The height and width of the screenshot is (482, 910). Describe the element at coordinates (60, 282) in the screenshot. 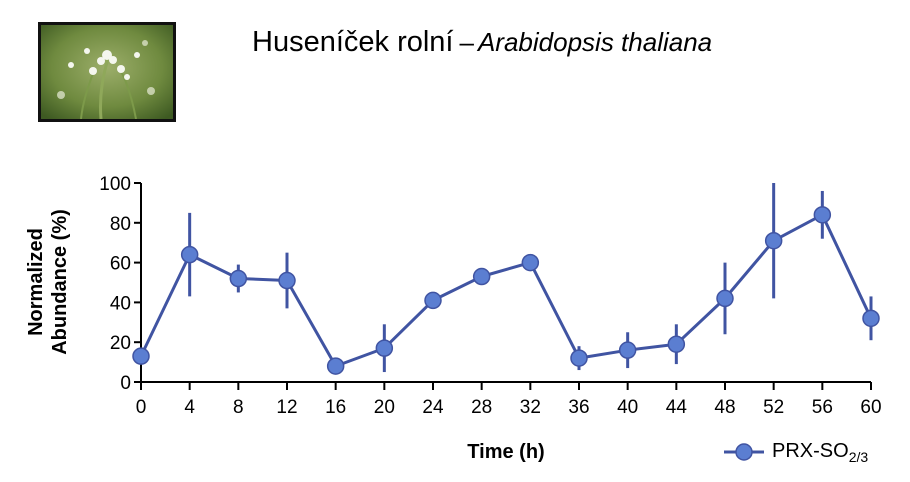

I see `y-axis-title-line2: Abundance (%)` at that location.